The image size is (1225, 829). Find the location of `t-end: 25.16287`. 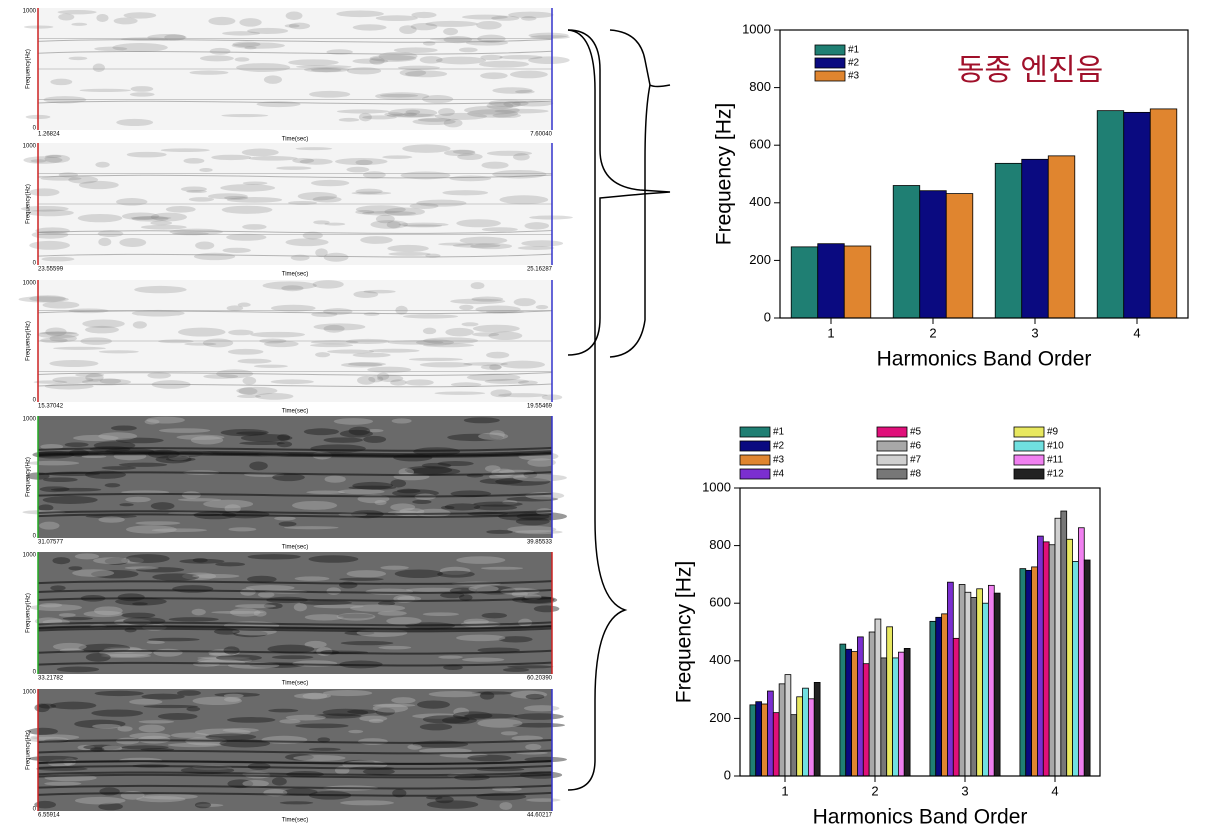

t-end: 25.16287 is located at coordinates (540, 270).